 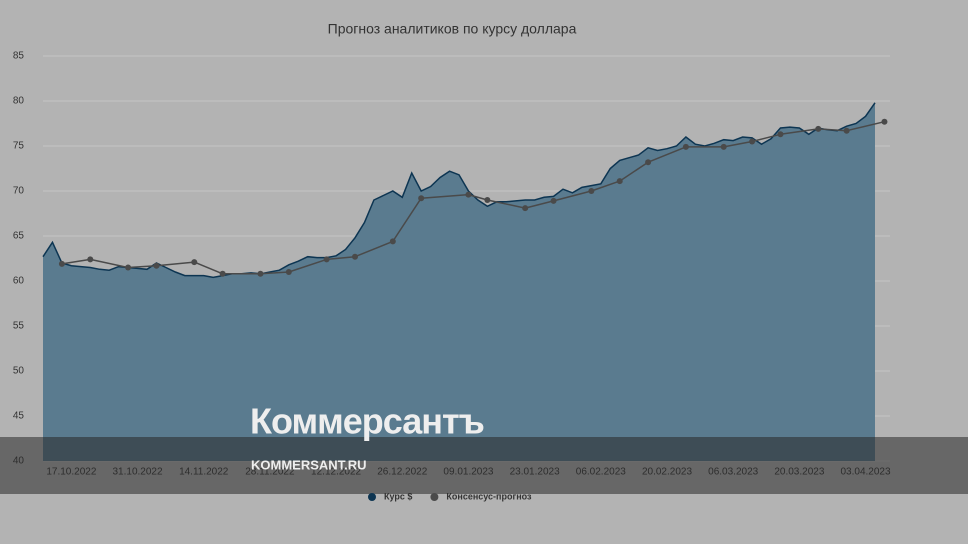 What do you see at coordinates (19, 191) in the screenshot?
I see `y-tick-label: 70` at bounding box center [19, 191].